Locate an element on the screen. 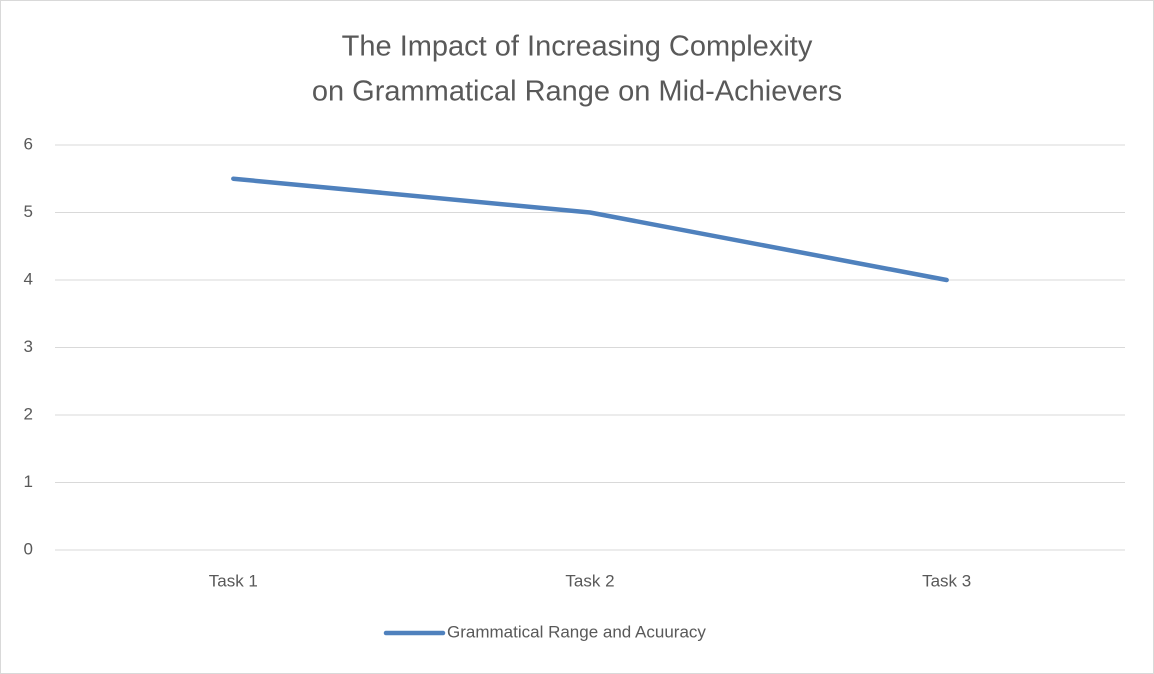 The image size is (1154, 674). chart-title: The Impact of Increasing Complexity is located at coordinates (577, 47).